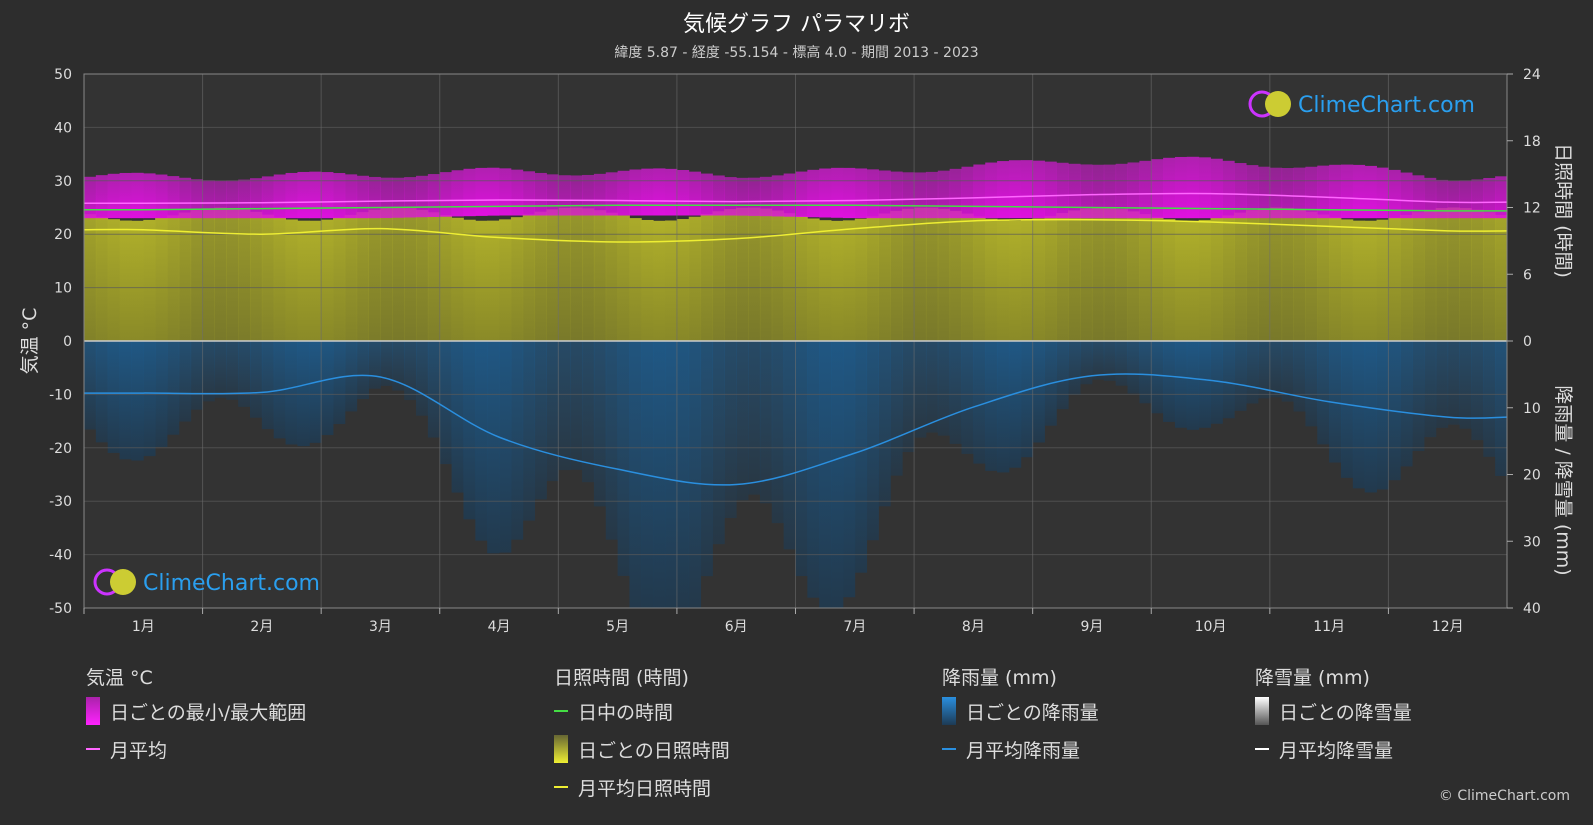 The height and width of the screenshot is (825, 1593). What do you see at coordinates (1091, 627) in the screenshot?
I see `month-tick-label: 9月` at bounding box center [1091, 627].